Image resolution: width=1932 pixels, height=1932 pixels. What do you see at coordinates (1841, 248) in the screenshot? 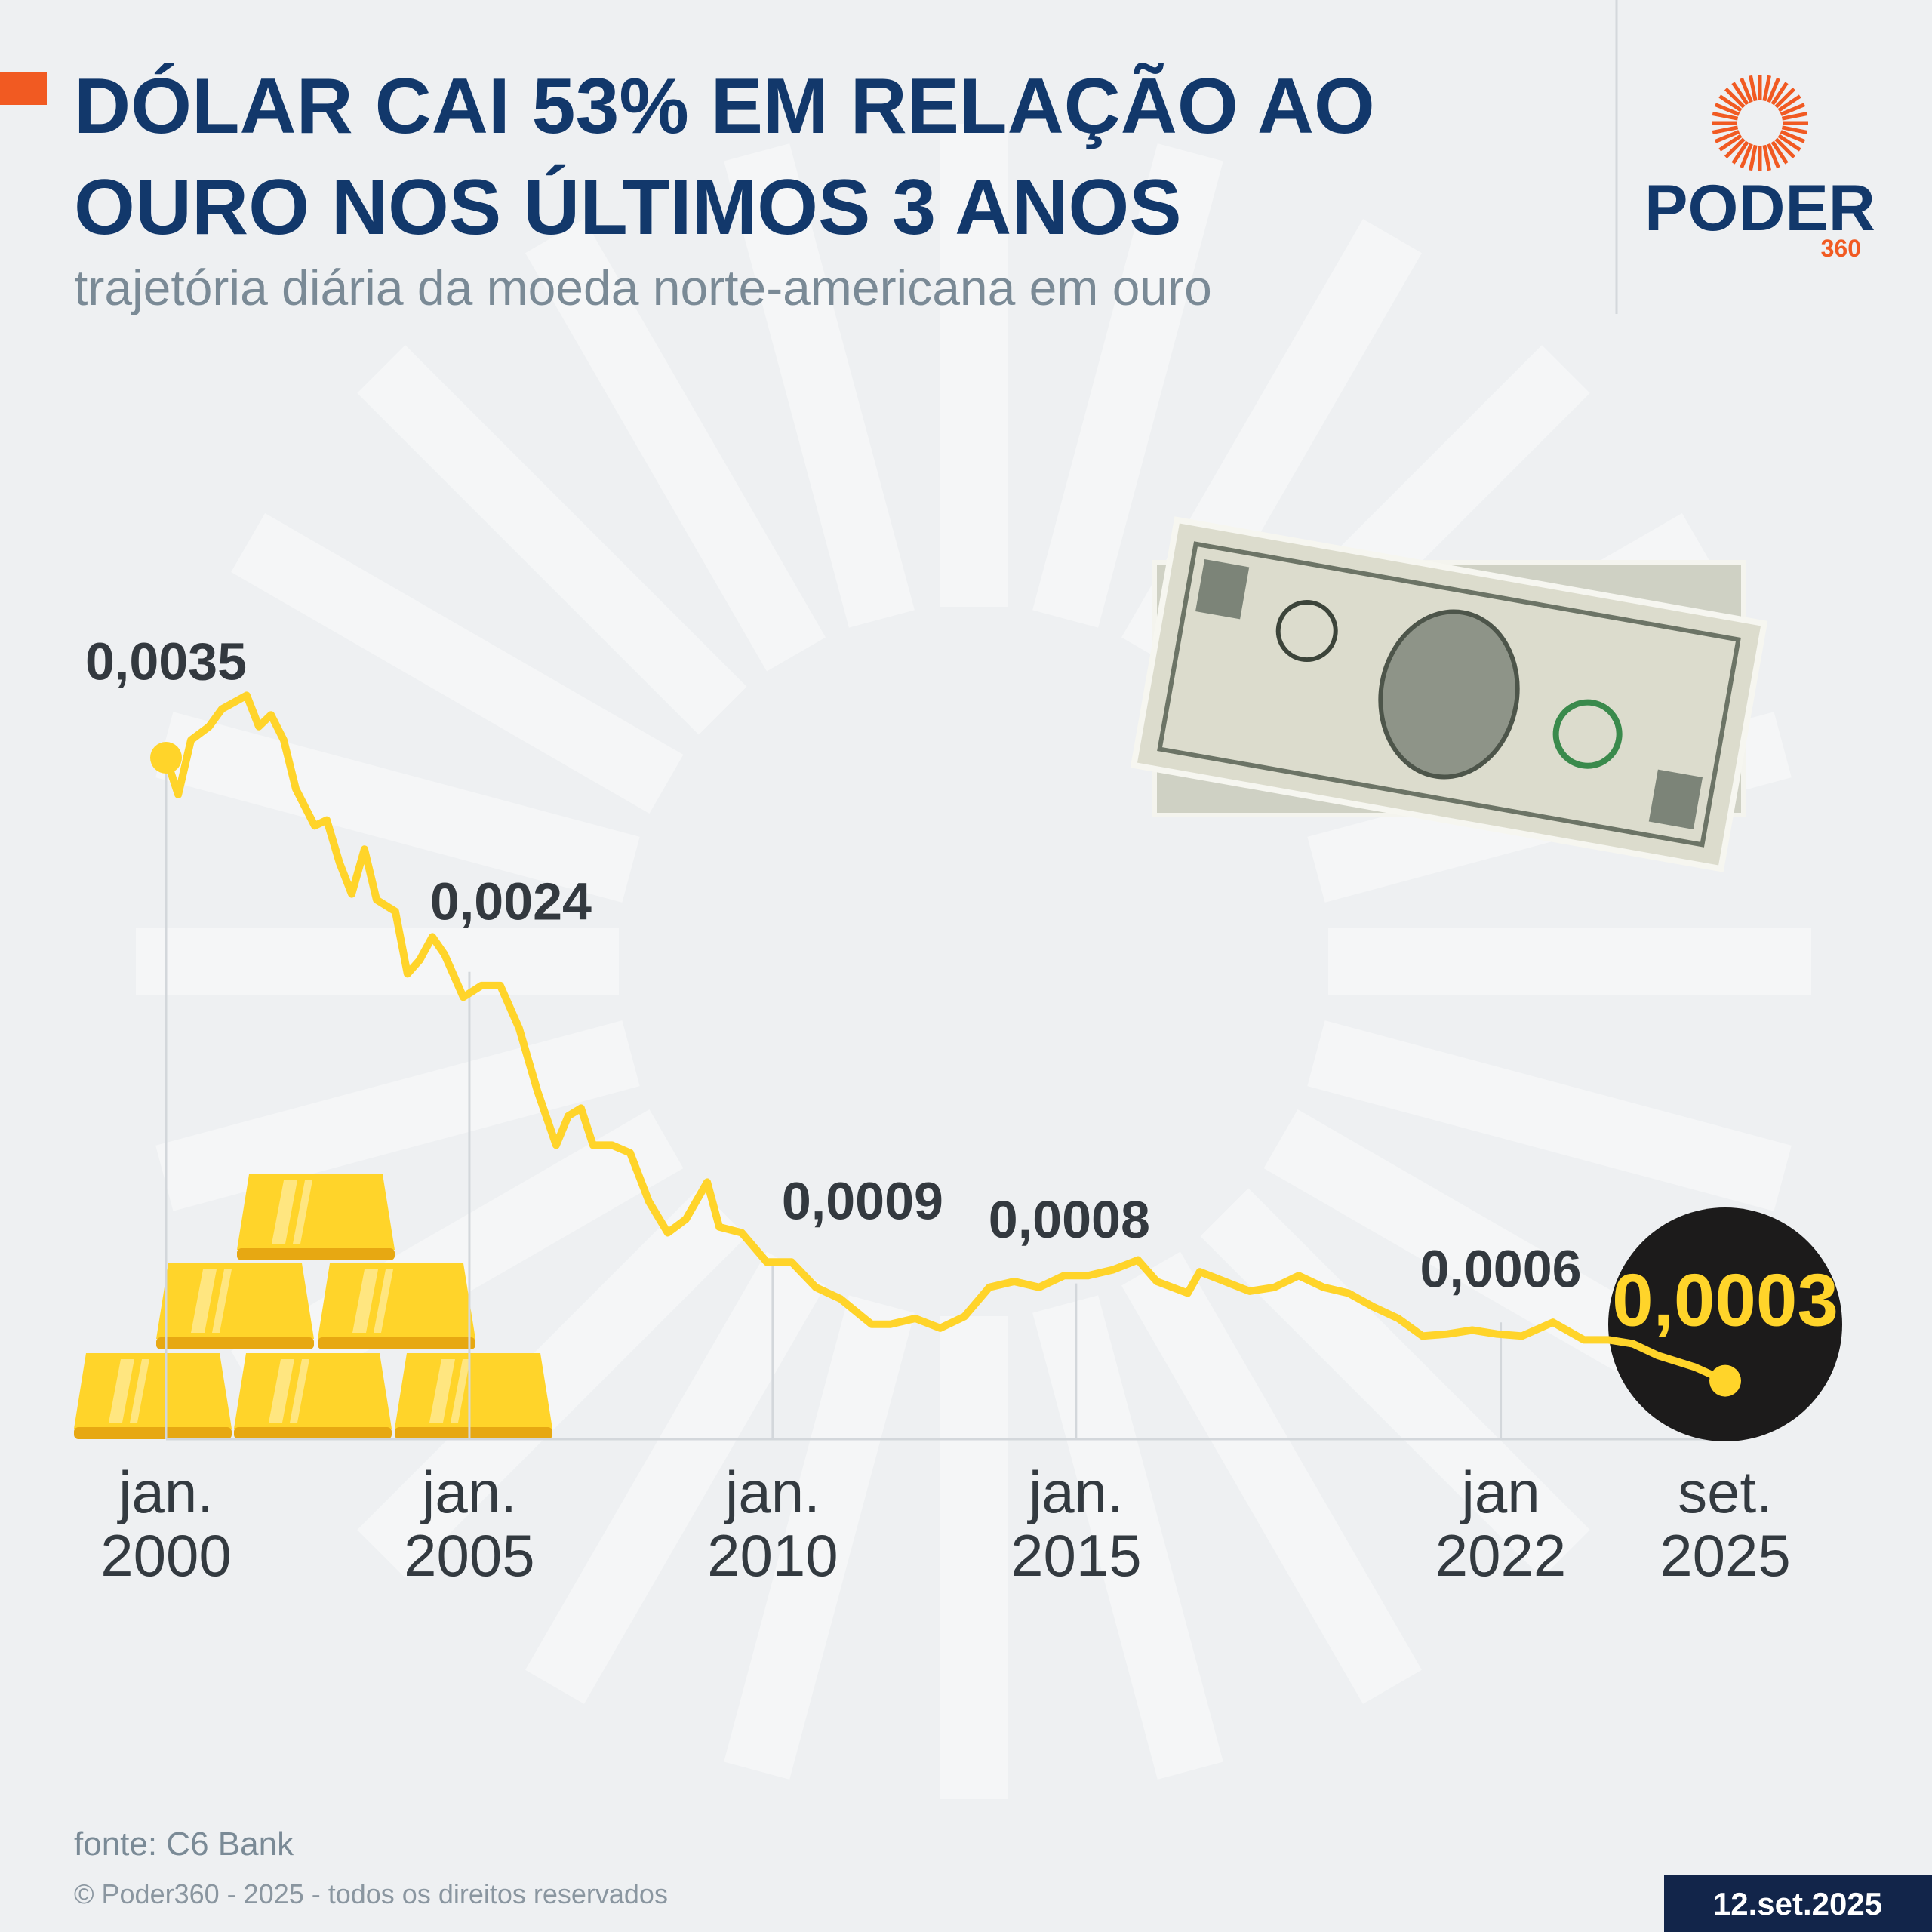
I see `logo-number: 360` at bounding box center [1841, 248].